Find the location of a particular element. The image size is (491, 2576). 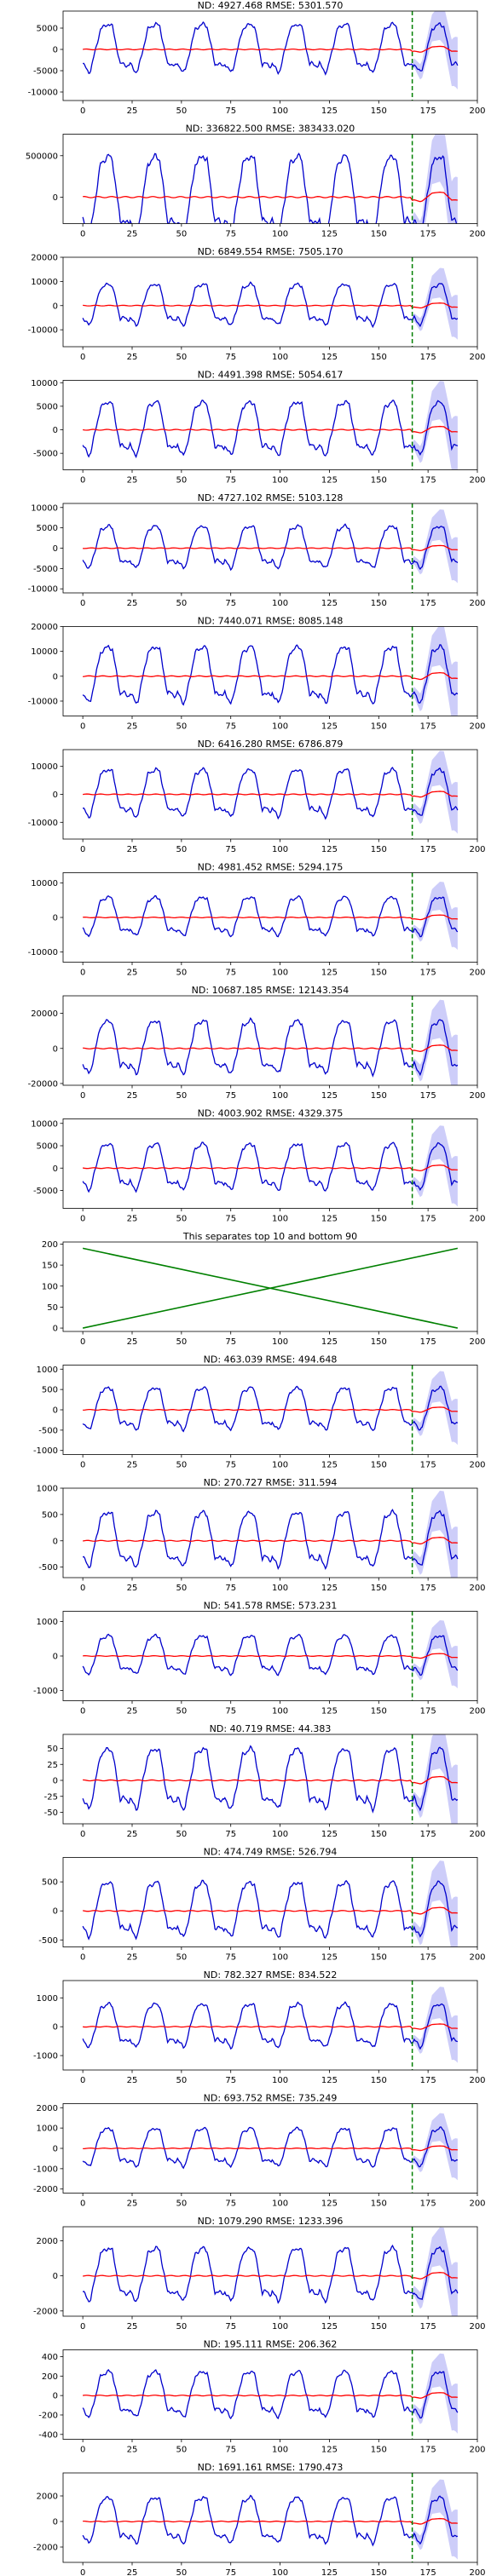

subplot-title: ND: 7440.071 RMSE: 8085.148 is located at coordinates (271, 622).